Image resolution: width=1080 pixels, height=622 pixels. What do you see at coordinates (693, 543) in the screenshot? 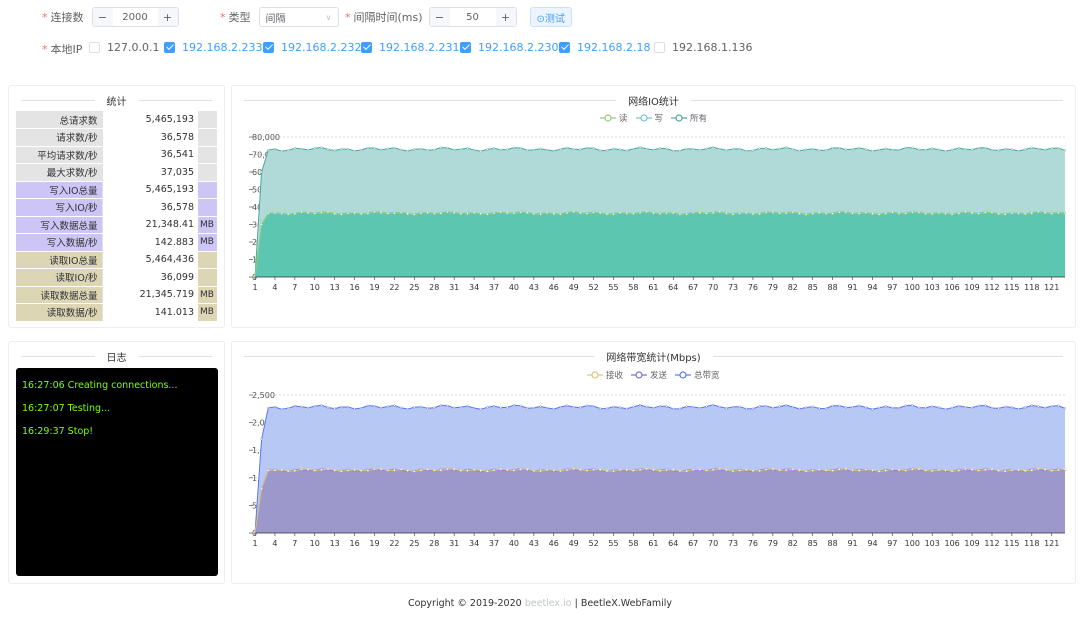
I see `x-tick-label: 67` at bounding box center [693, 543].